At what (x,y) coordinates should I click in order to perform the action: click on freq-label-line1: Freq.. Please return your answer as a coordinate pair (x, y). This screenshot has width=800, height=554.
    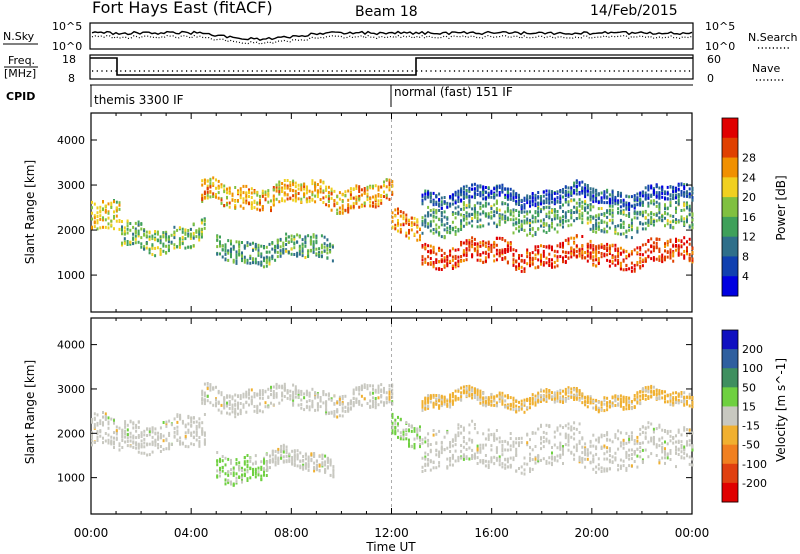
    Looking at the image, I should click on (21, 60).